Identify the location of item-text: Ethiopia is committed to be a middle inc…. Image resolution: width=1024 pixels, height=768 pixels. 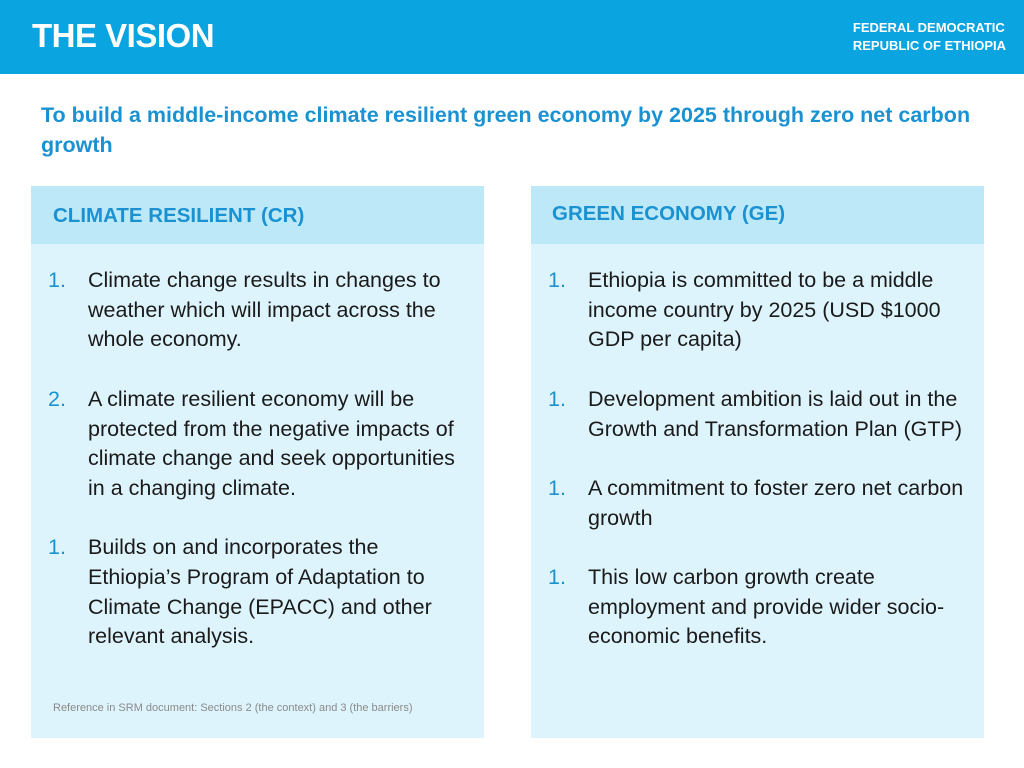
(764, 310).